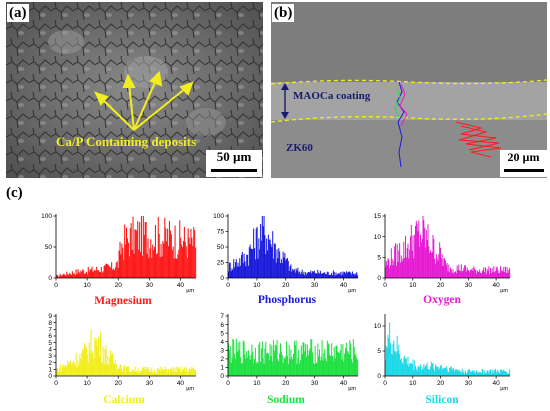 The image size is (550, 411). Describe the element at coordinates (18, 13) in the screenshot. I see `panel-letter-a: (a)` at that location.